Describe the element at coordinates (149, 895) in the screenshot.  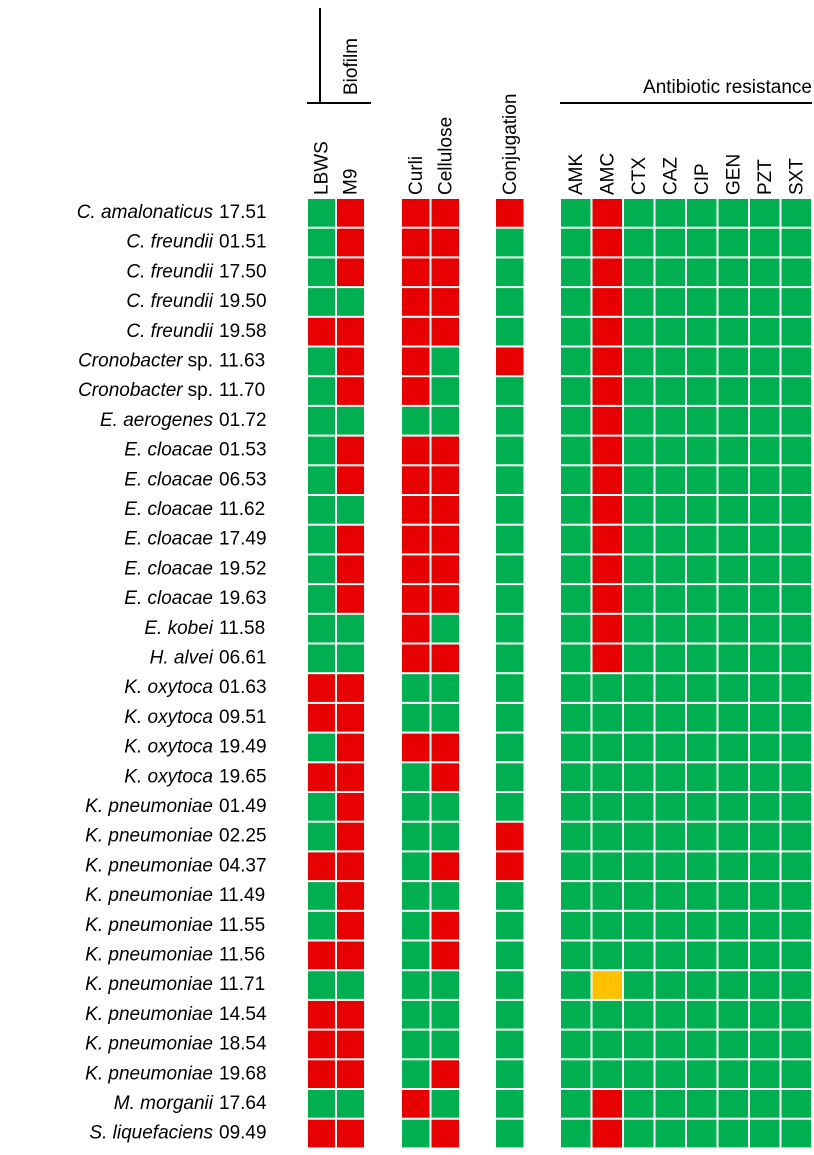
I see `row-label: K. pneumoniae` at that location.